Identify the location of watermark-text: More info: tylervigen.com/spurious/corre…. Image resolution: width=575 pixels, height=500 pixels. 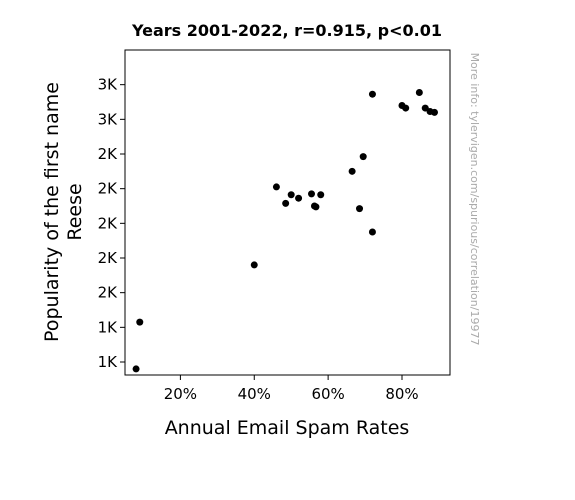
(474, 199).